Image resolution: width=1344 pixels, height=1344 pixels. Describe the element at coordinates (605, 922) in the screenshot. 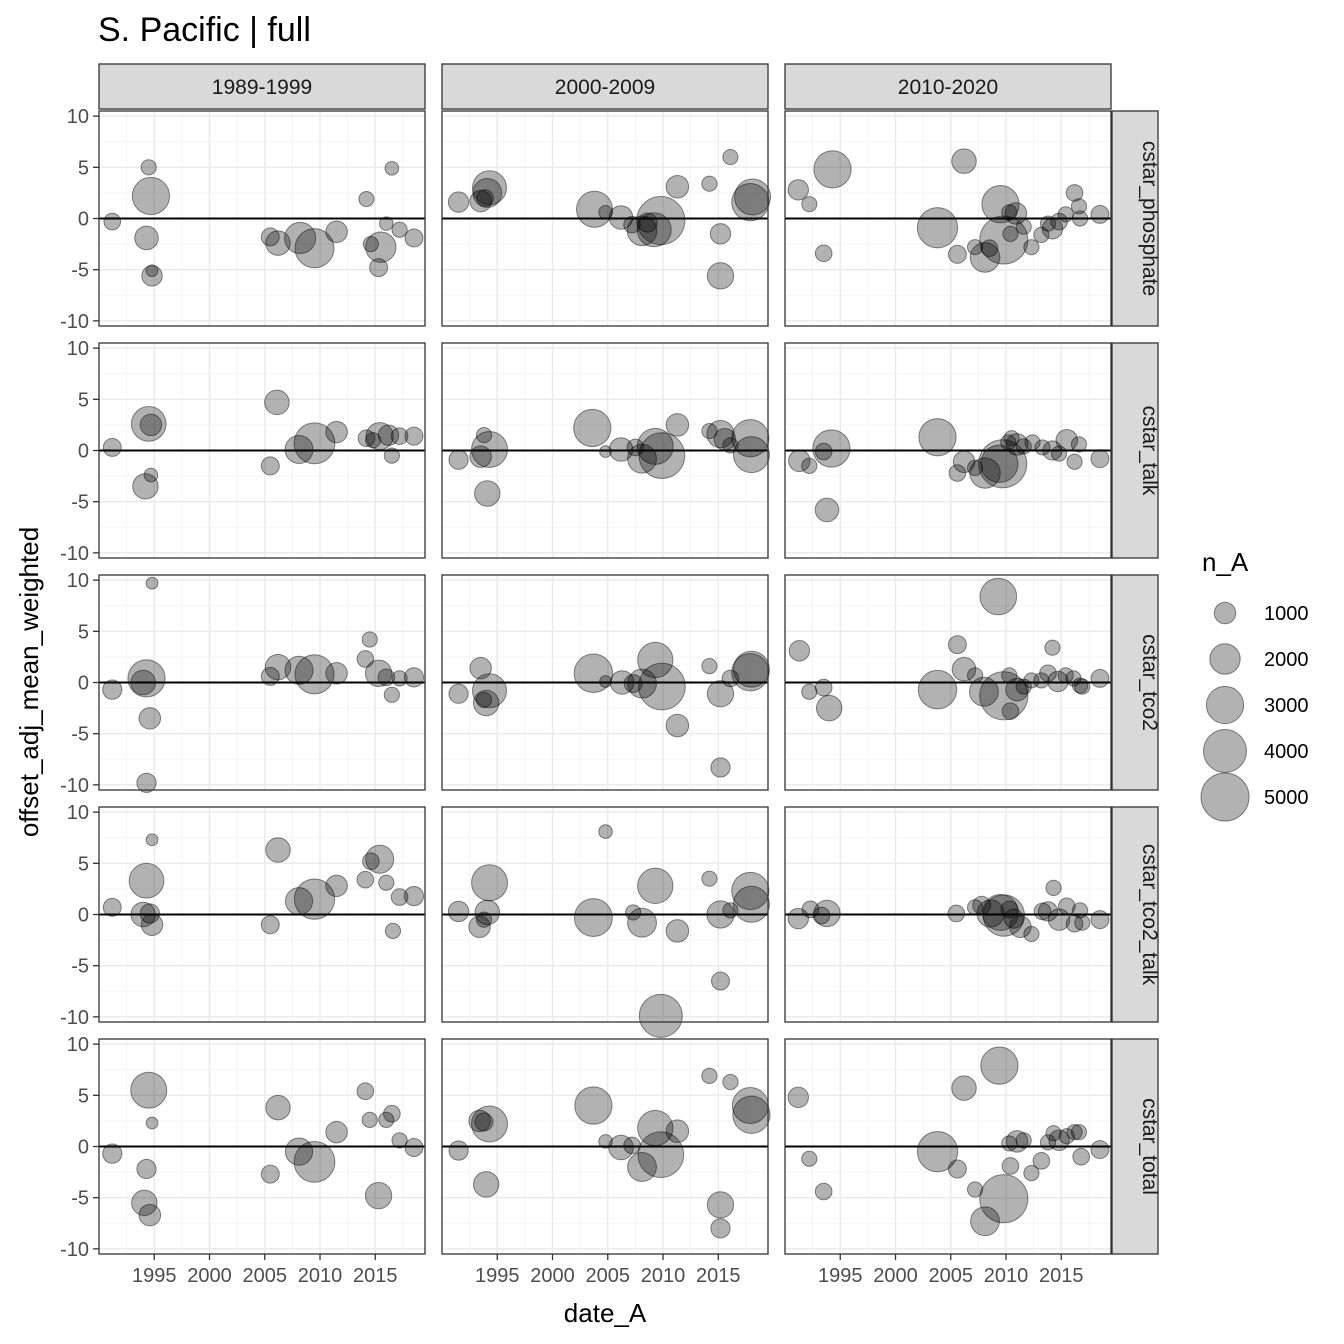

I see `panel-cstar_tco2_talk-2000-2009` at that location.